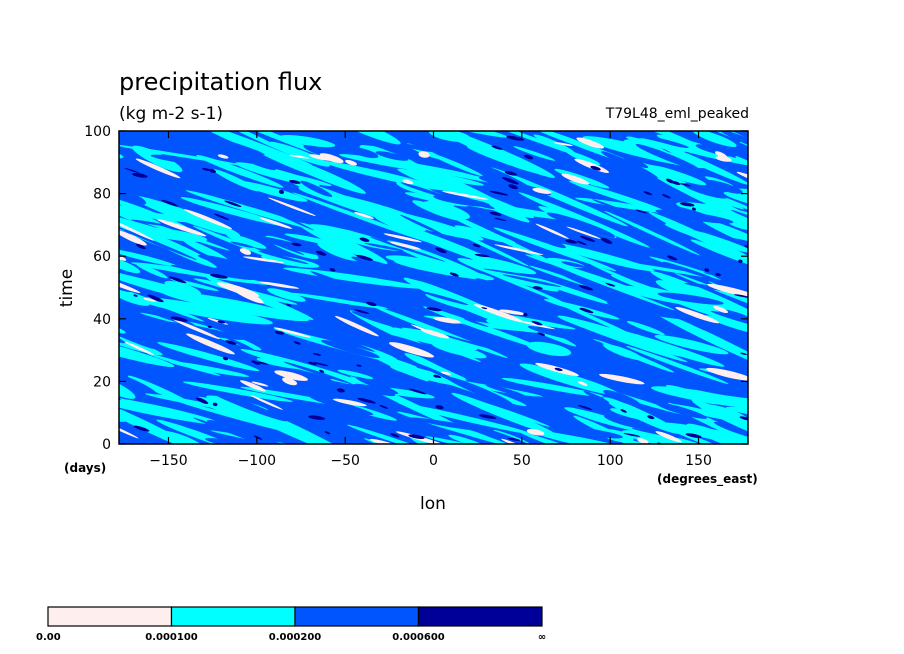 The height and width of the screenshot is (654, 904). I want to click on x-tick-label: −100, so click(257, 461).